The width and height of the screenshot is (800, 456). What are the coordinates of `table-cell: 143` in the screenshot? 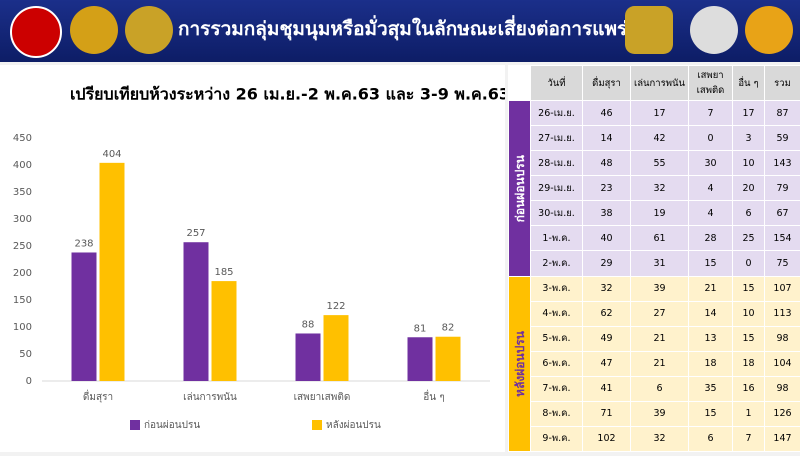 It's located at (782, 163).